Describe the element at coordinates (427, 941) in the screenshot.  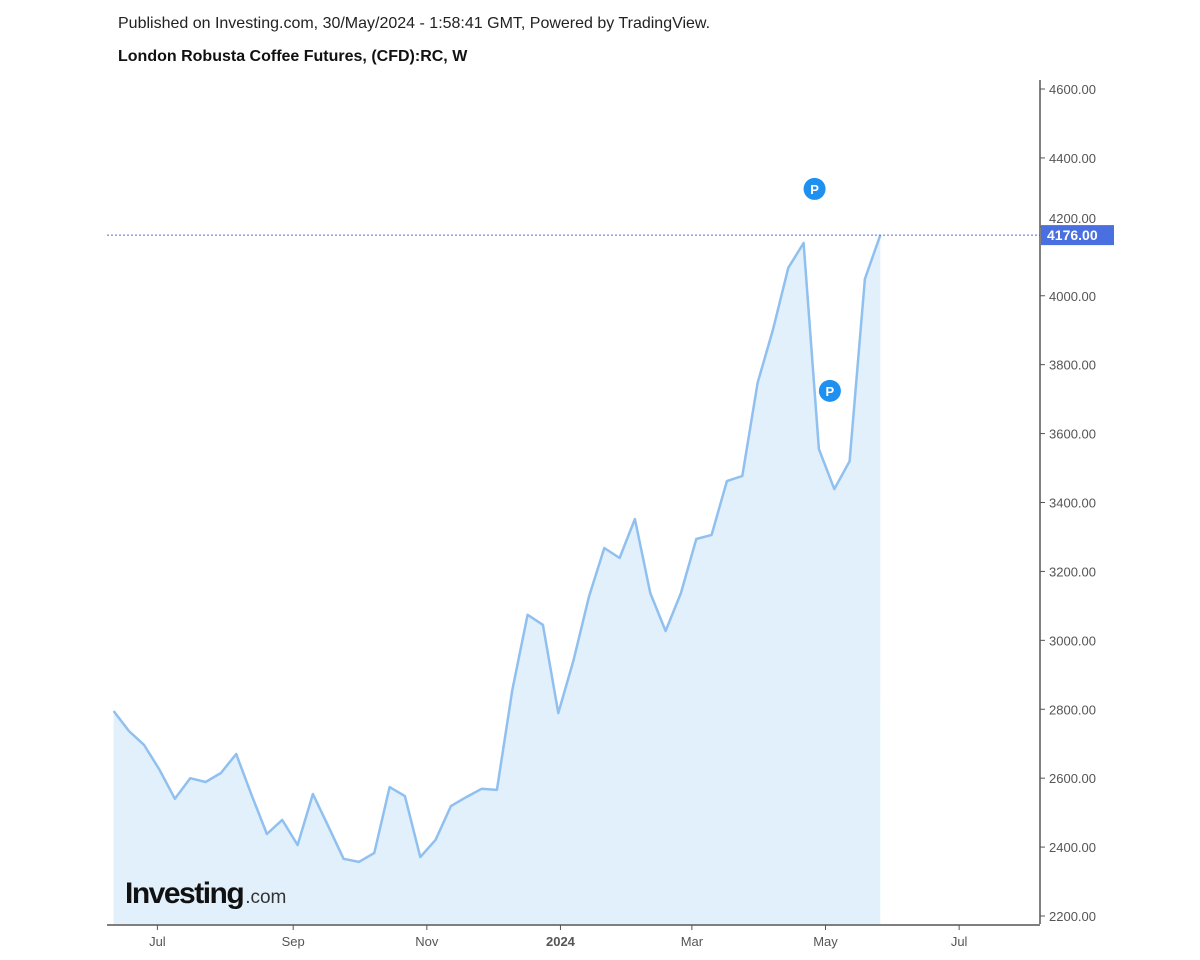
I see `x-tick-label: Nov` at that location.